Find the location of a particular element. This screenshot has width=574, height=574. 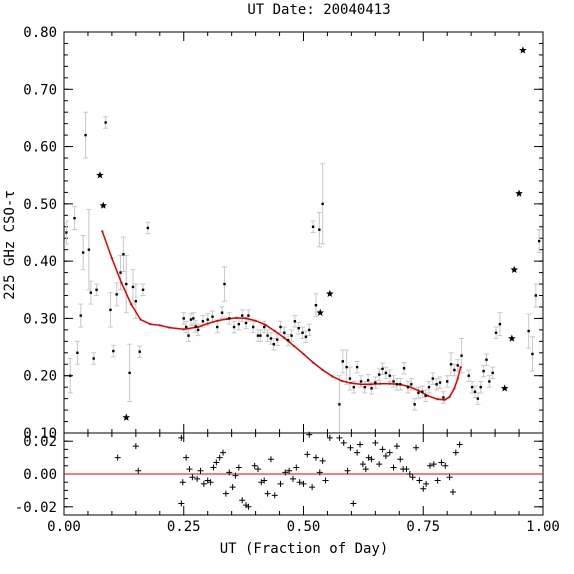

x-tick-label: 0.75 is located at coordinates (423, 527).